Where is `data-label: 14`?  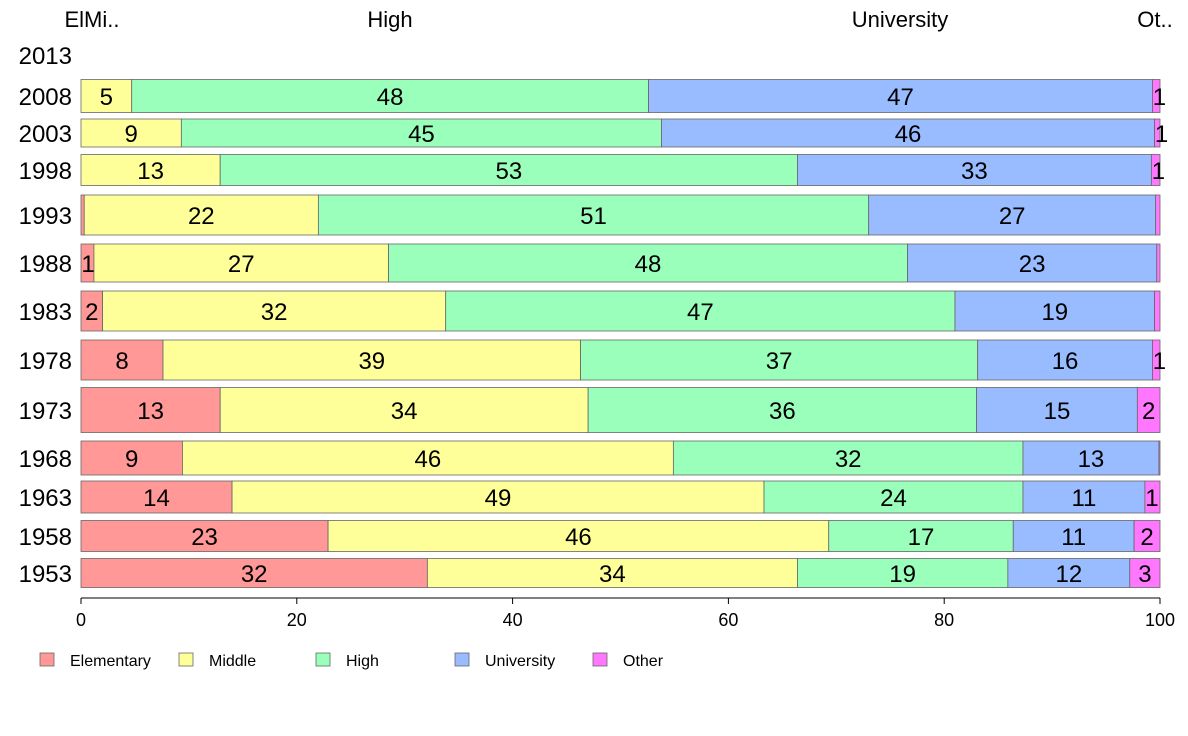 data-label: 14 is located at coordinates (156, 498).